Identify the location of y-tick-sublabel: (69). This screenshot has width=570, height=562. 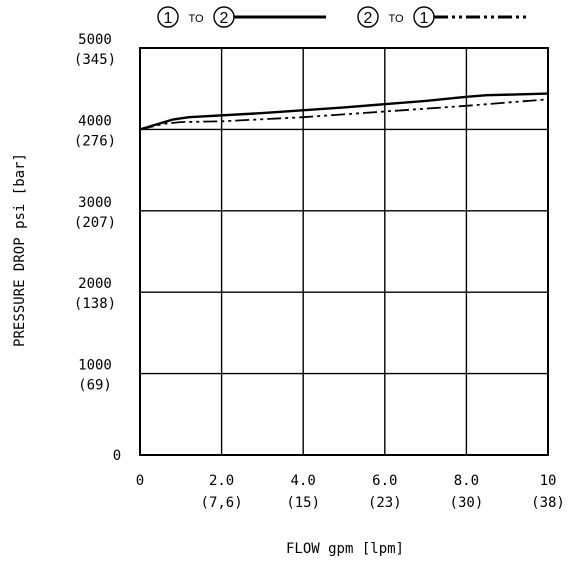
(95, 386).